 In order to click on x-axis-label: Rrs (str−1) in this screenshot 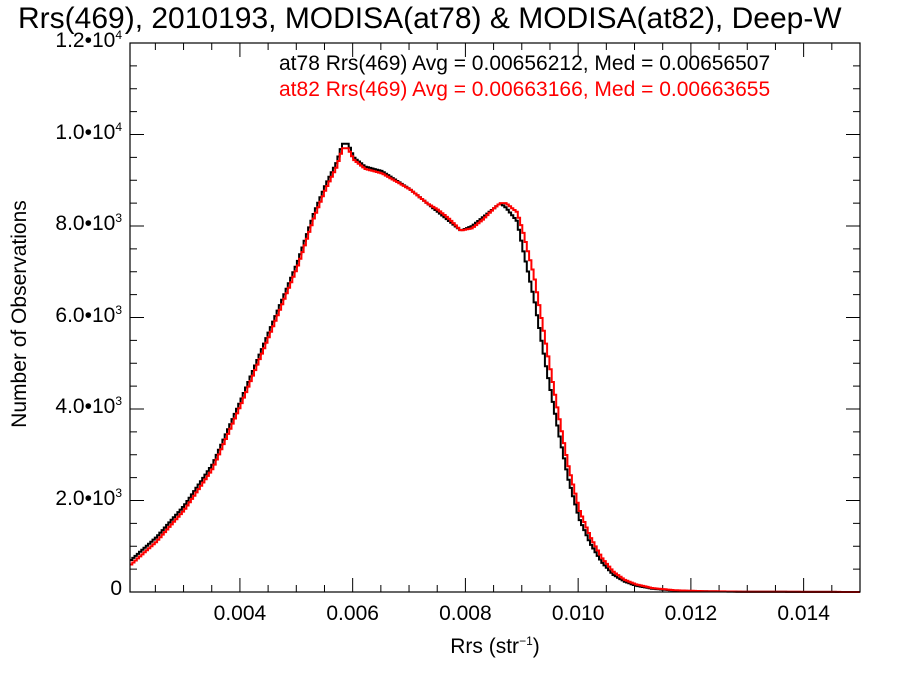, I will do `click(450, 646)`.